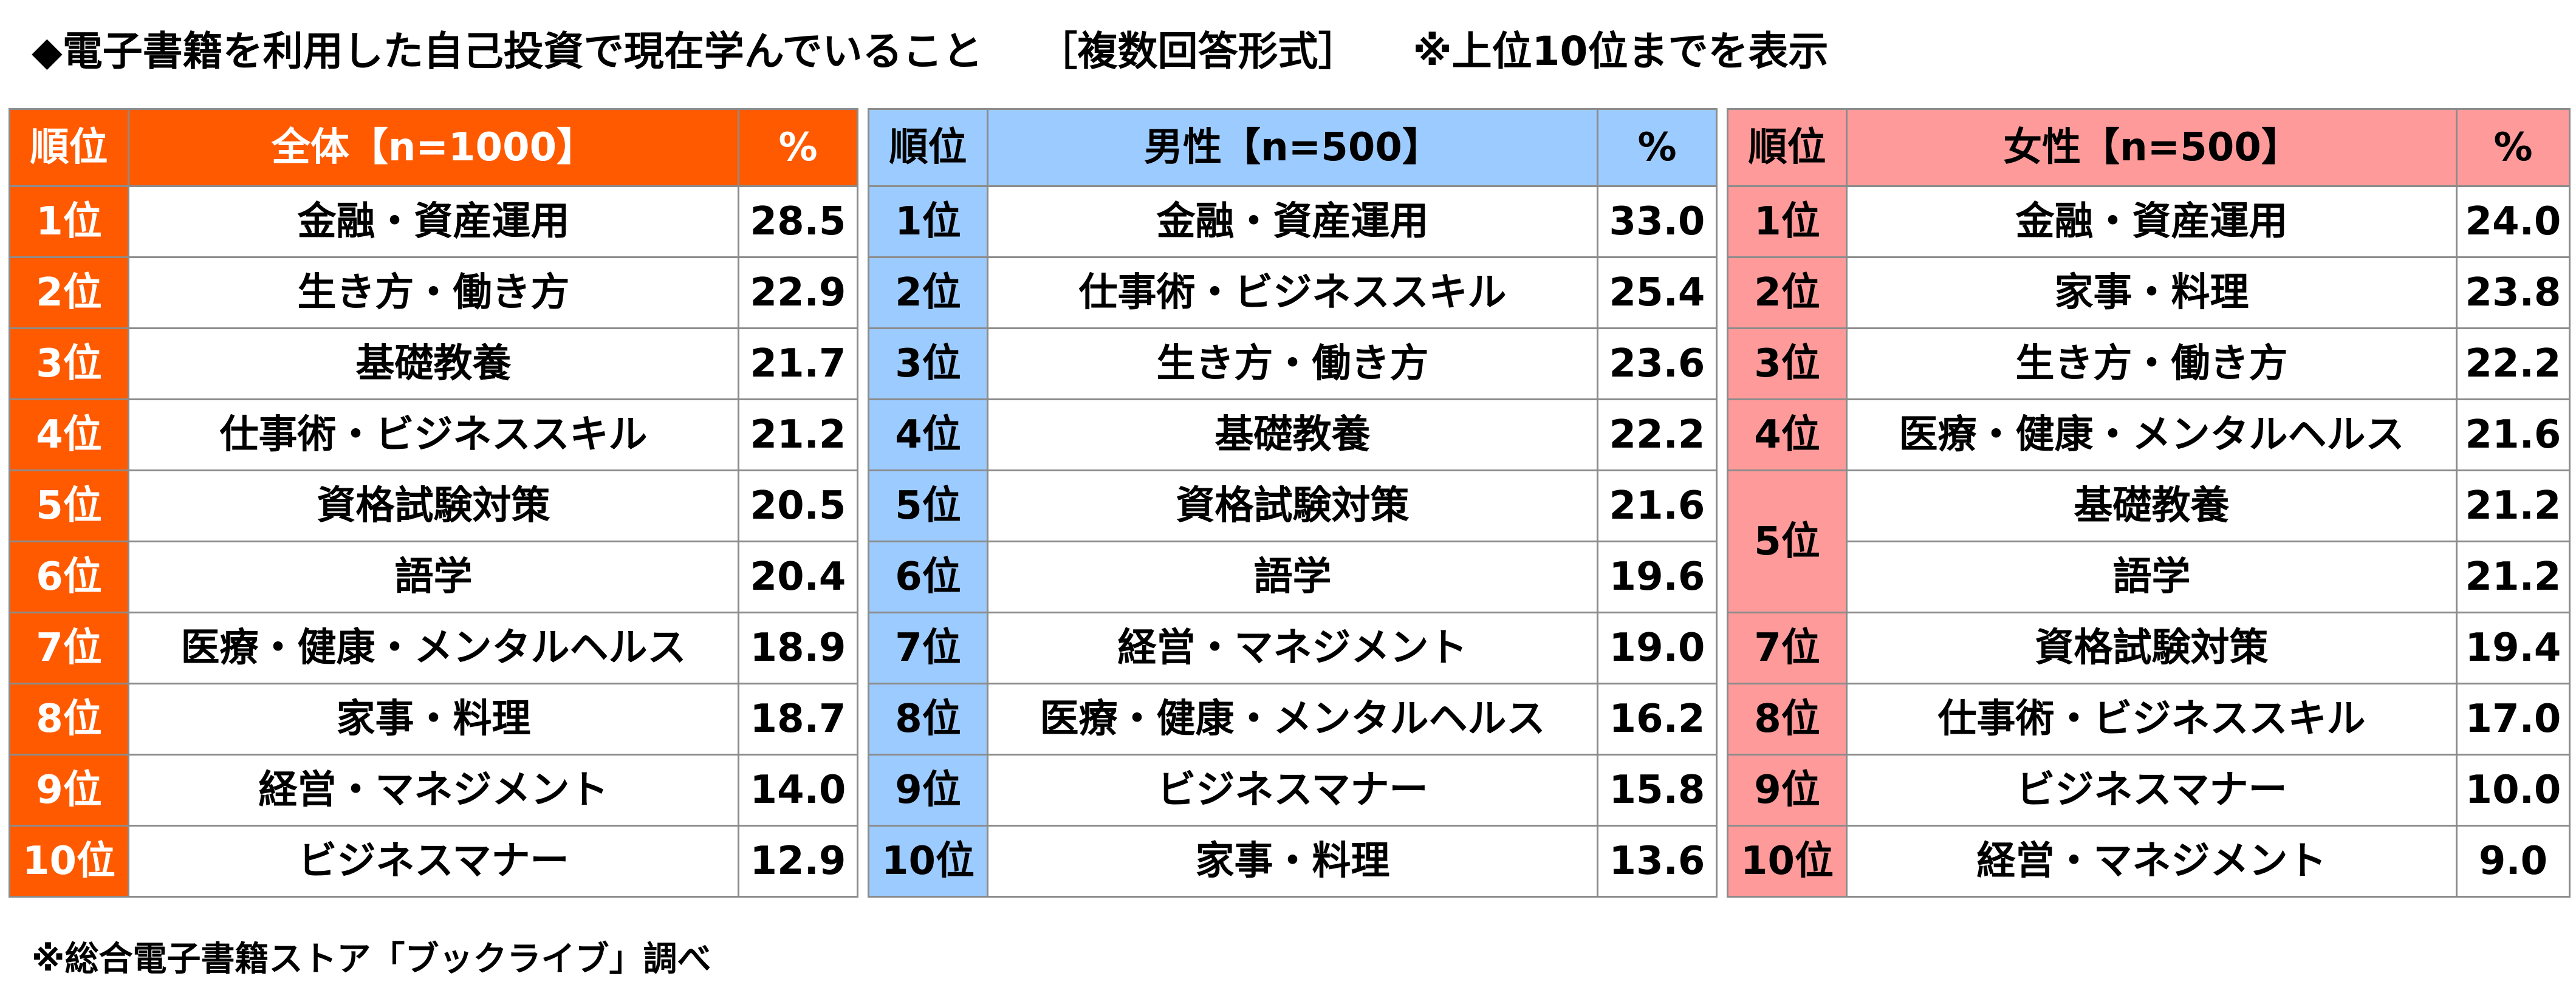 The height and width of the screenshot is (993, 2576). Describe the element at coordinates (1657, 648) in the screenshot. I see `percent-cell: 19.0` at that location.